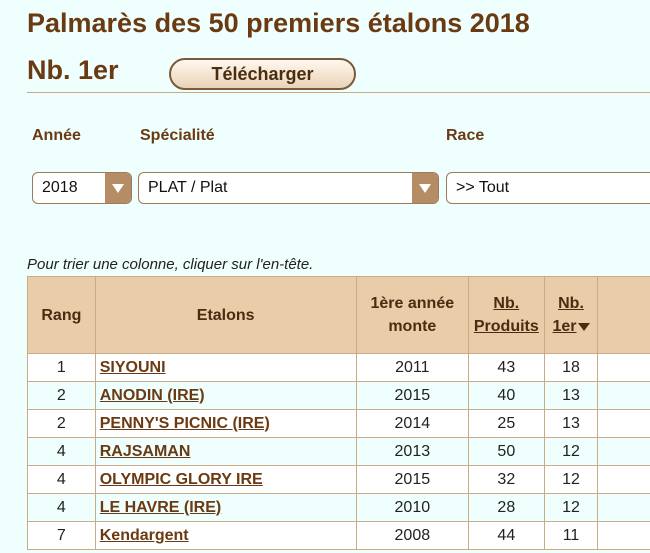  What do you see at coordinates (56, 135) in the screenshot?
I see `year-filter-label: Année` at bounding box center [56, 135].